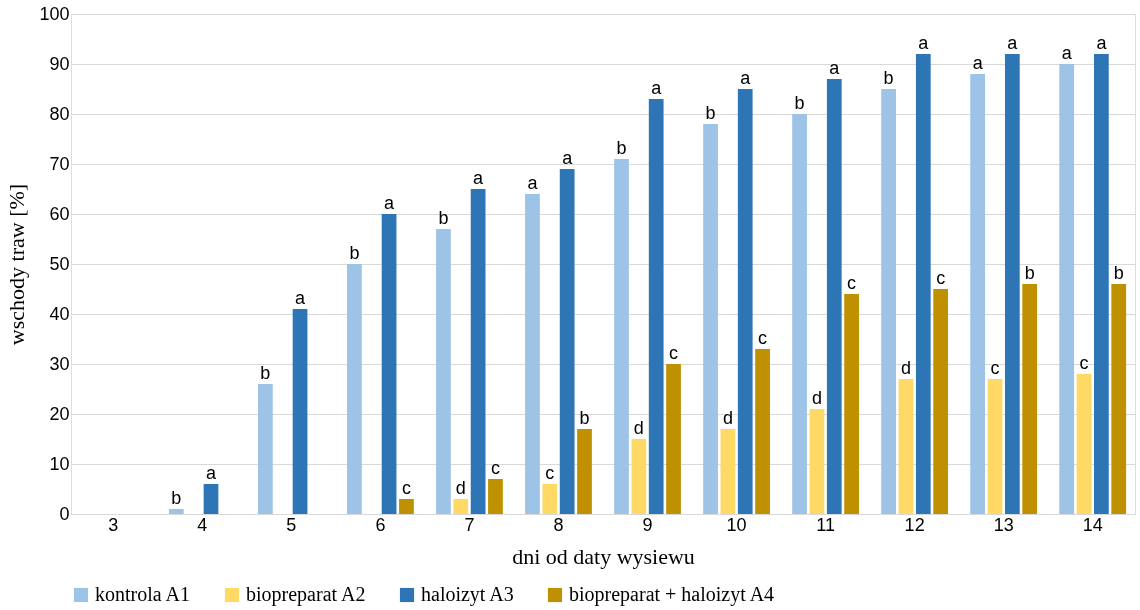  What do you see at coordinates (647, 524) in the screenshot?
I see `x-tick-label: 9` at bounding box center [647, 524].